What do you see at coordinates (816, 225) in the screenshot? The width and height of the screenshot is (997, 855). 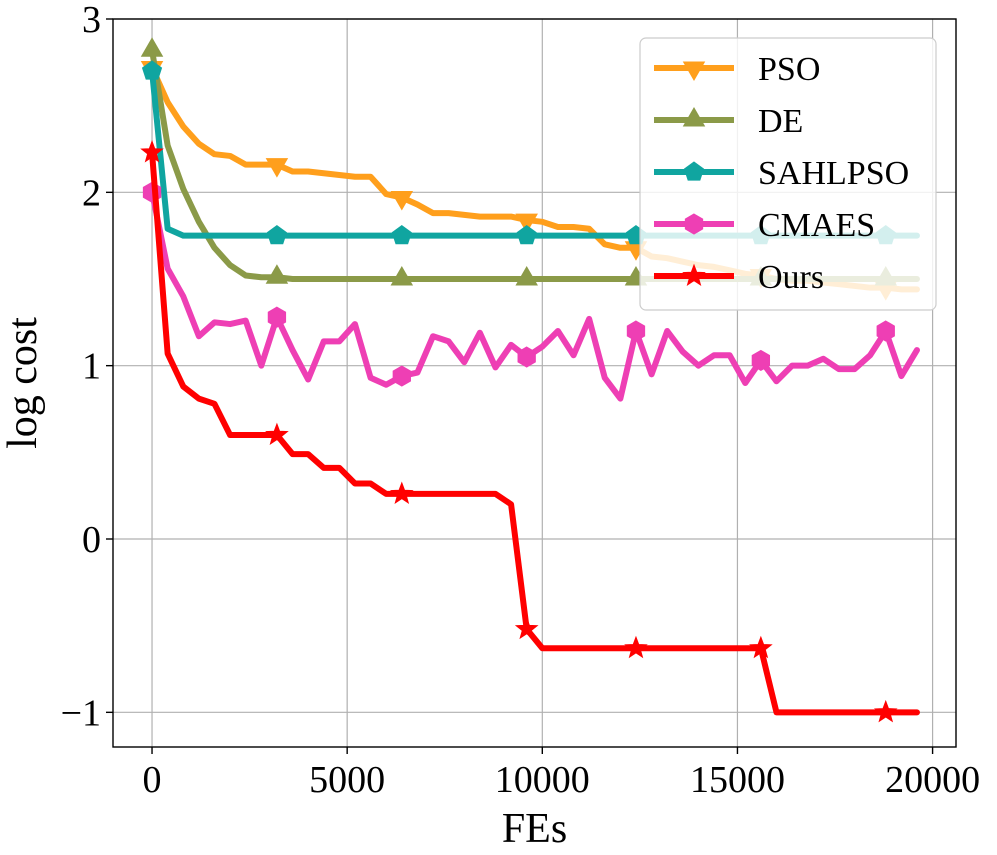 I see `legend-label-cmaes: CMAES` at bounding box center [816, 225].